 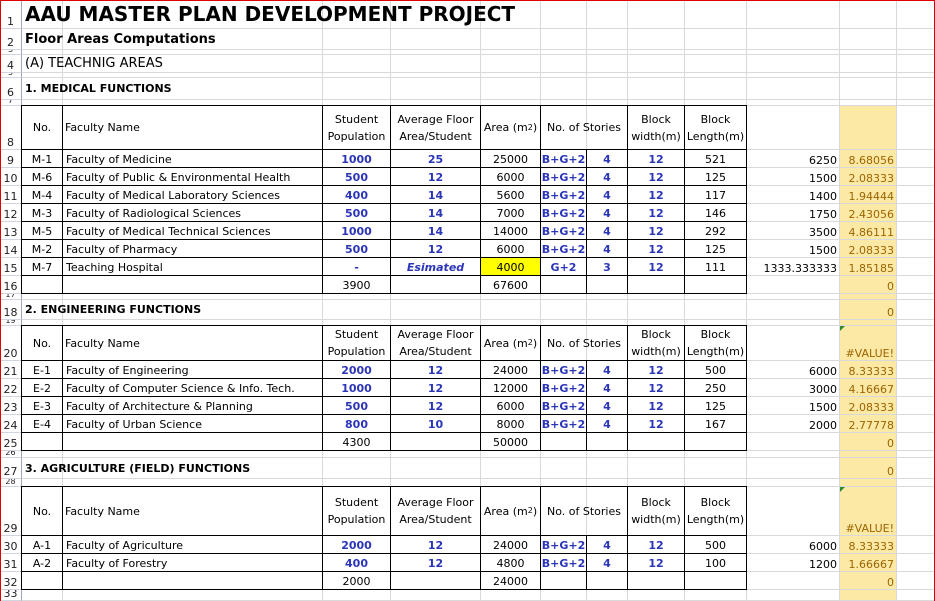 I want to click on section-heading: 2. ENGINEERING FUNCTIONS, so click(x=384, y=310).